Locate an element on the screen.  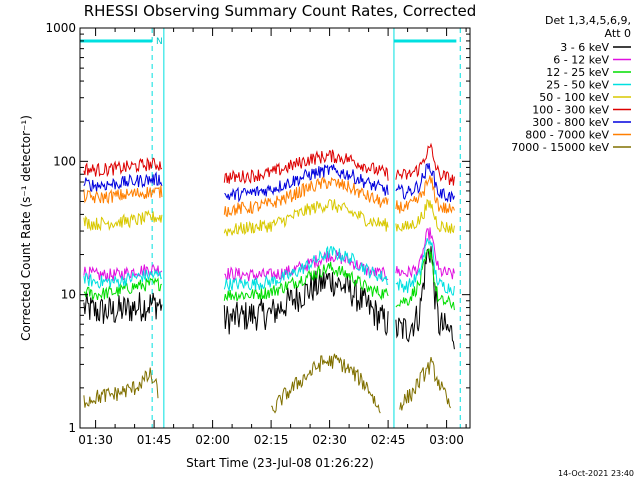
annotation-label: N is located at coordinates (159, 42).